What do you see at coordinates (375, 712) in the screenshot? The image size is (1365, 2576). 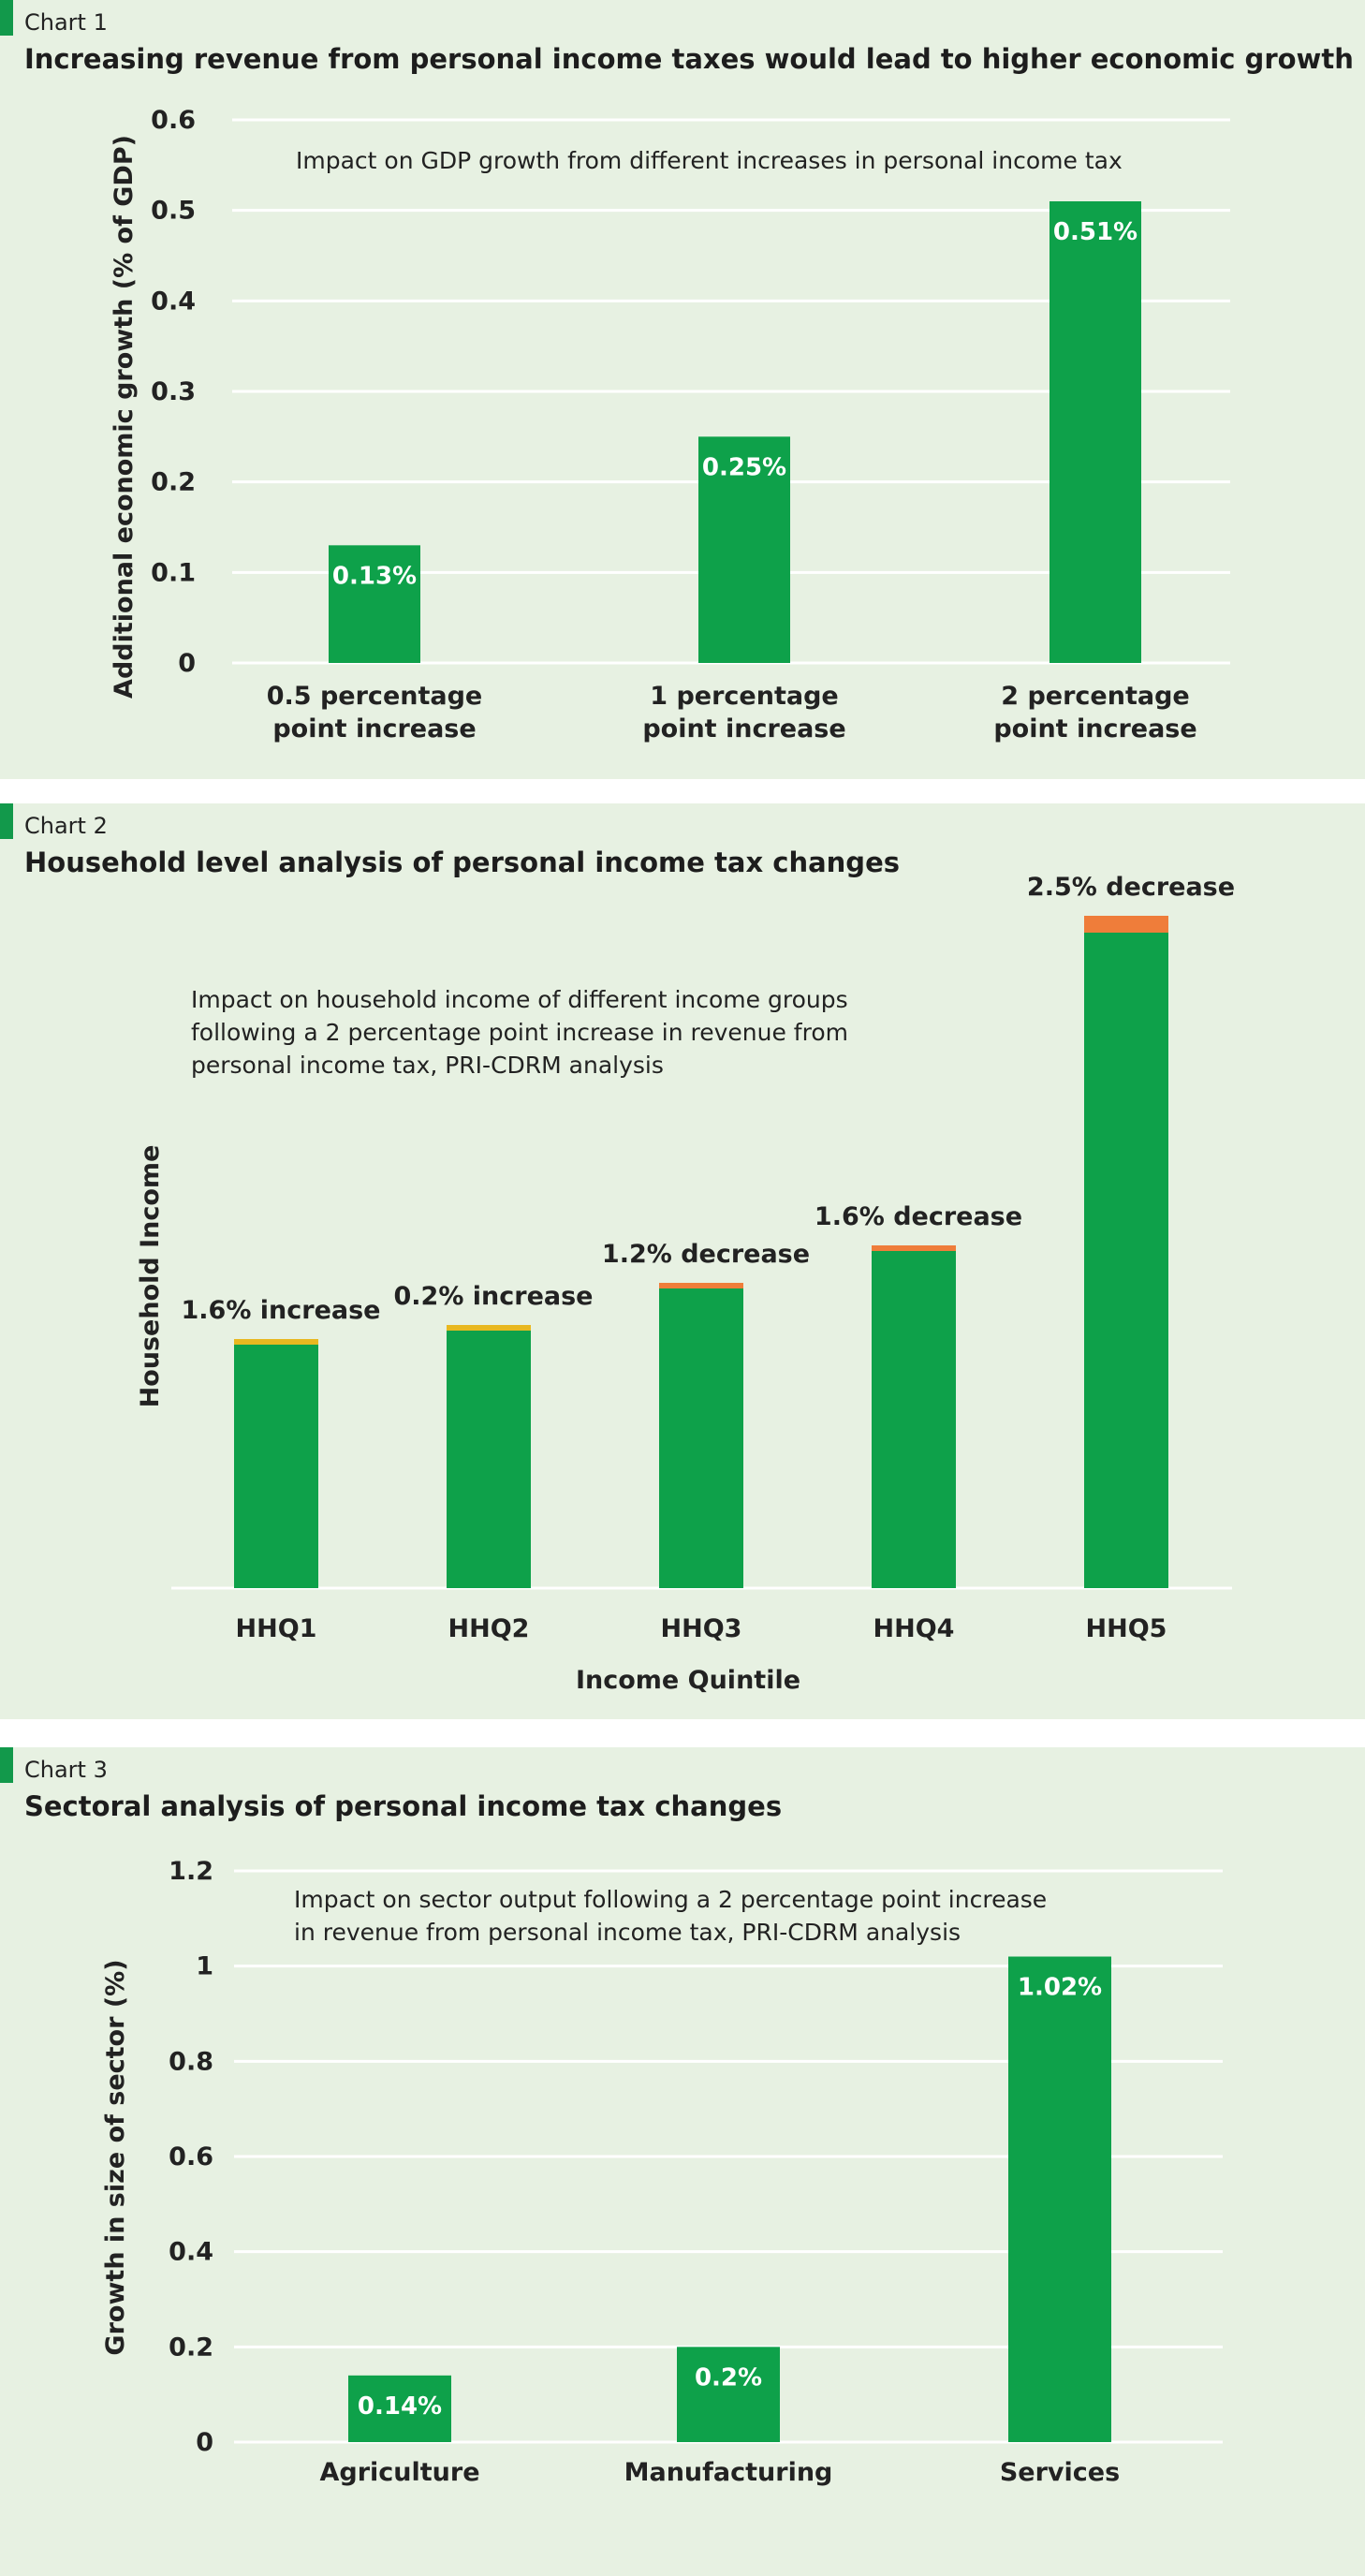 I see `chart-1-x-tick: 0.5 percentage point increase` at bounding box center [375, 712].